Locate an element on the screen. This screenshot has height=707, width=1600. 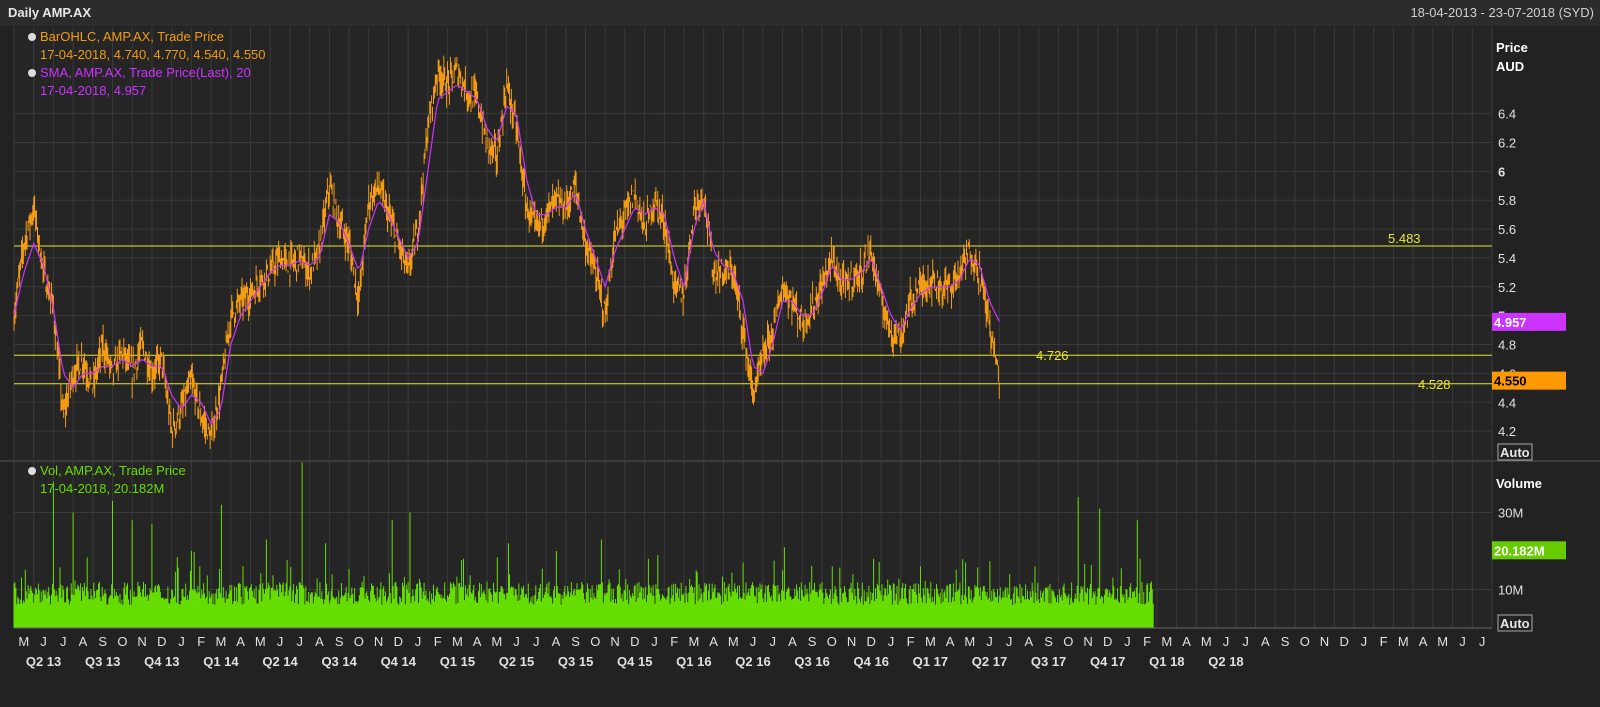
quarter-tick-label: Q4 17 is located at coordinates (1107, 661).